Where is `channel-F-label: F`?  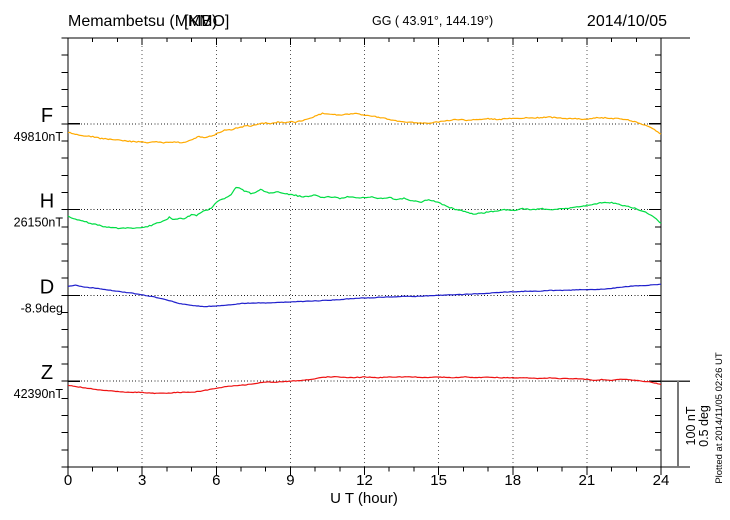
channel-F-label: F is located at coordinates (47, 116).